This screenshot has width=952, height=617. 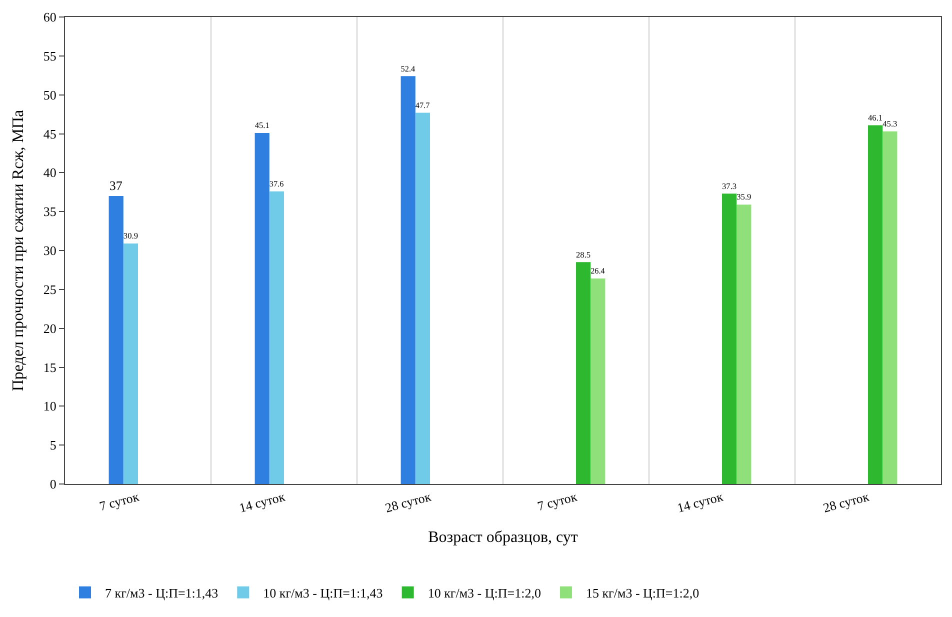 I want to click on y-tick-label: 0, so click(x=53, y=484).